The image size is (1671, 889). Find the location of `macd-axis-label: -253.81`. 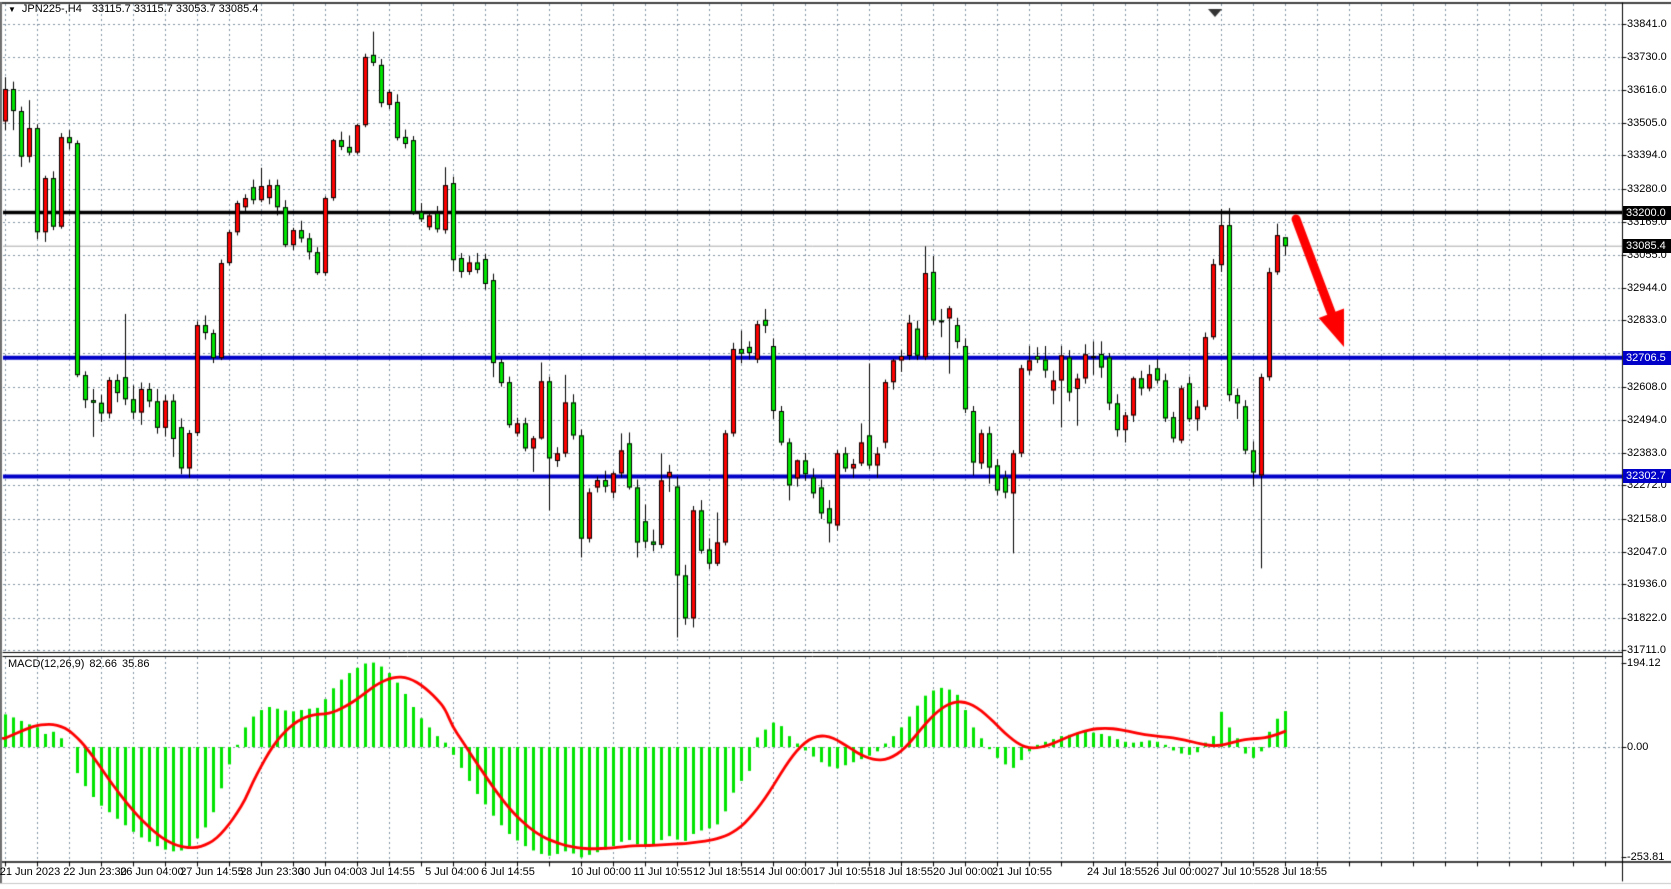

macd-axis-label: -253.81 is located at coordinates (1646, 857).